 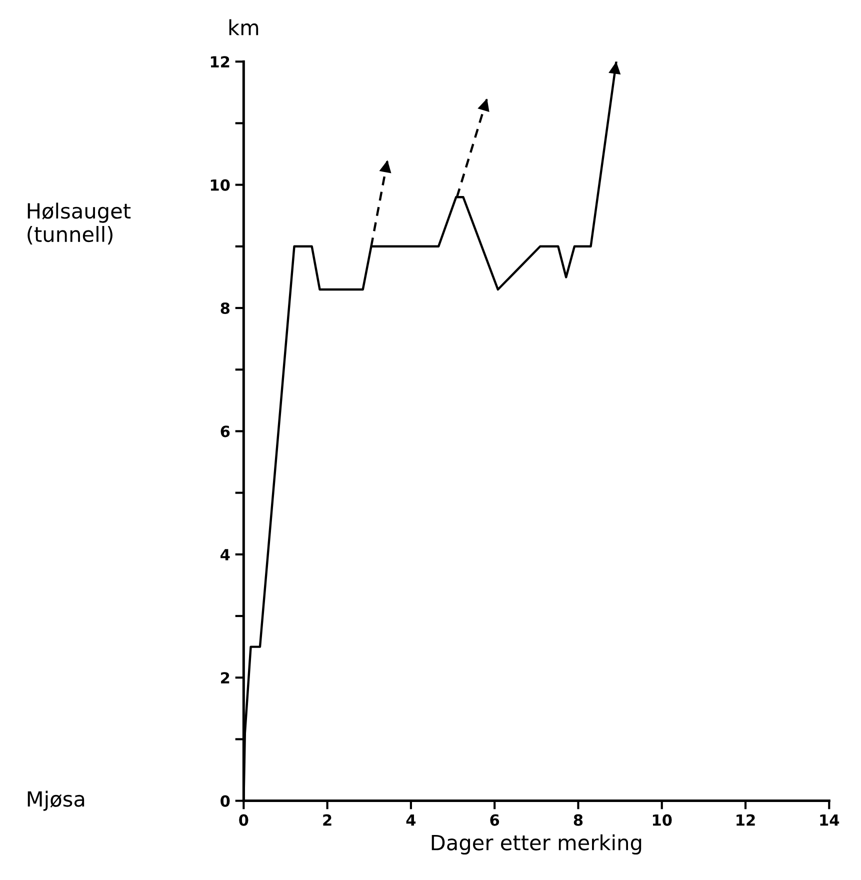 What do you see at coordinates (411, 820) in the screenshot?
I see `x-tick-label: 4` at bounding box center [411, 820].